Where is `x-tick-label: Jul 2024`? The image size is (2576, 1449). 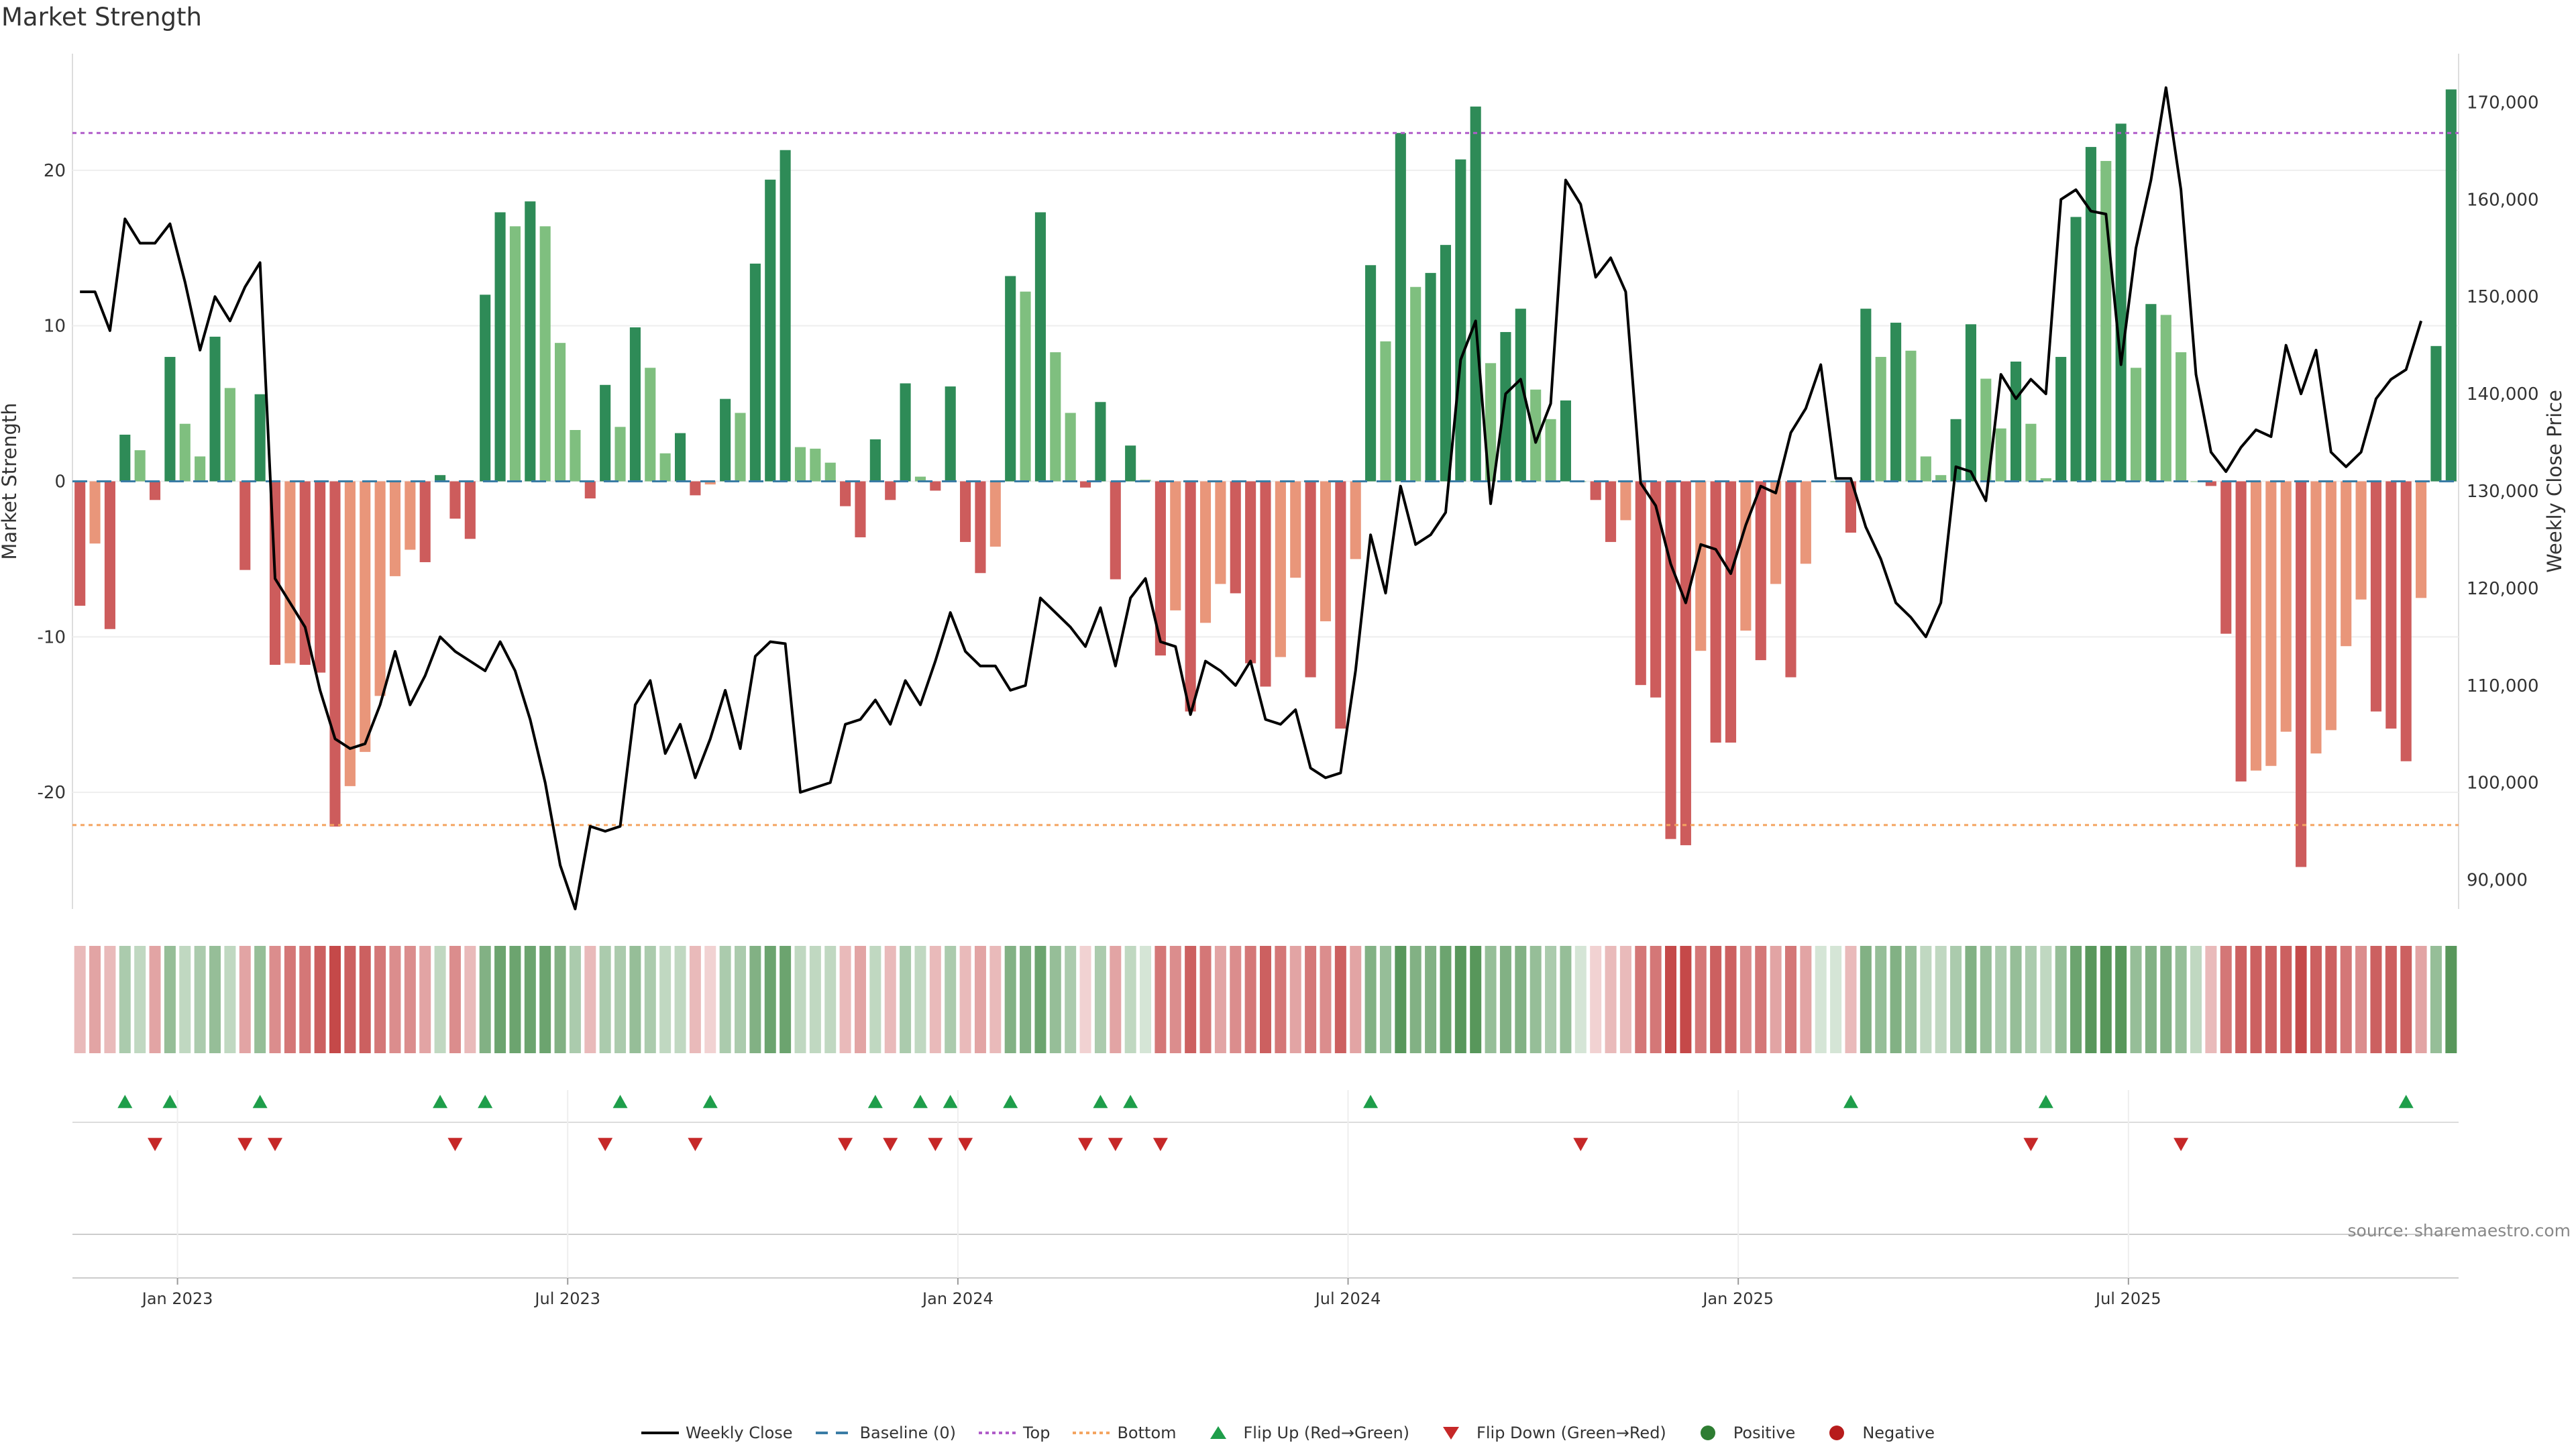
x-tick-label: Jul 2024 is located at coordinates (1347, 1298).